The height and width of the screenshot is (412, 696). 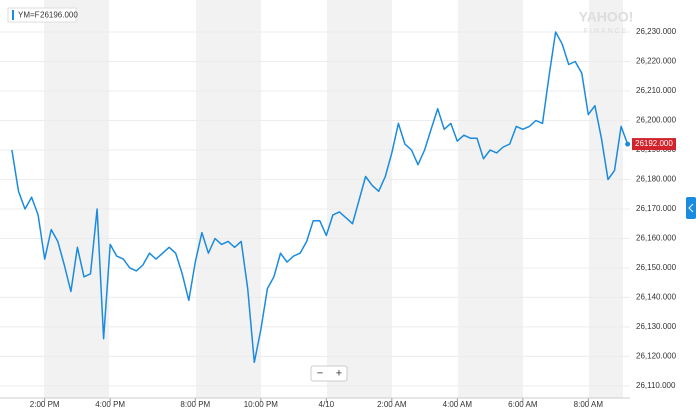 I want to click on zoom-out: −, so click(x=320, y=373).